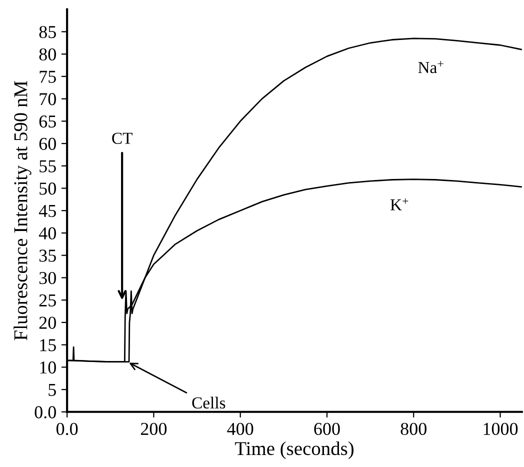  What do you see at coordinates (47, 233) in the screenshot?
I see `y-tick-label: 40` at bounding box center [47, 233].